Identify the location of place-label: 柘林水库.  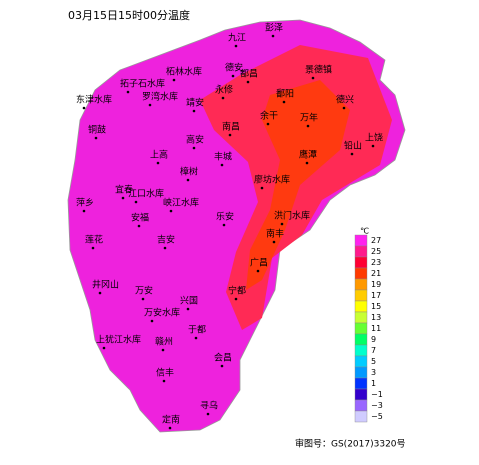
(184, 72).